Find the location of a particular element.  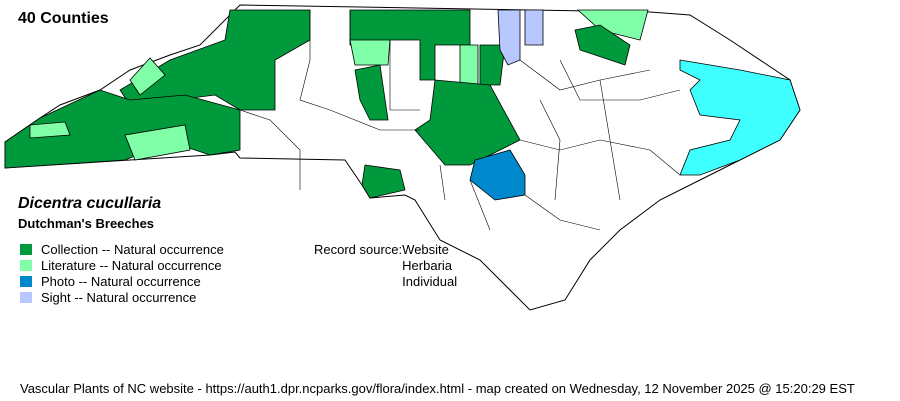

legend-item-collection: Collection -- Natural occurrence is located at coordinates (122, 249).